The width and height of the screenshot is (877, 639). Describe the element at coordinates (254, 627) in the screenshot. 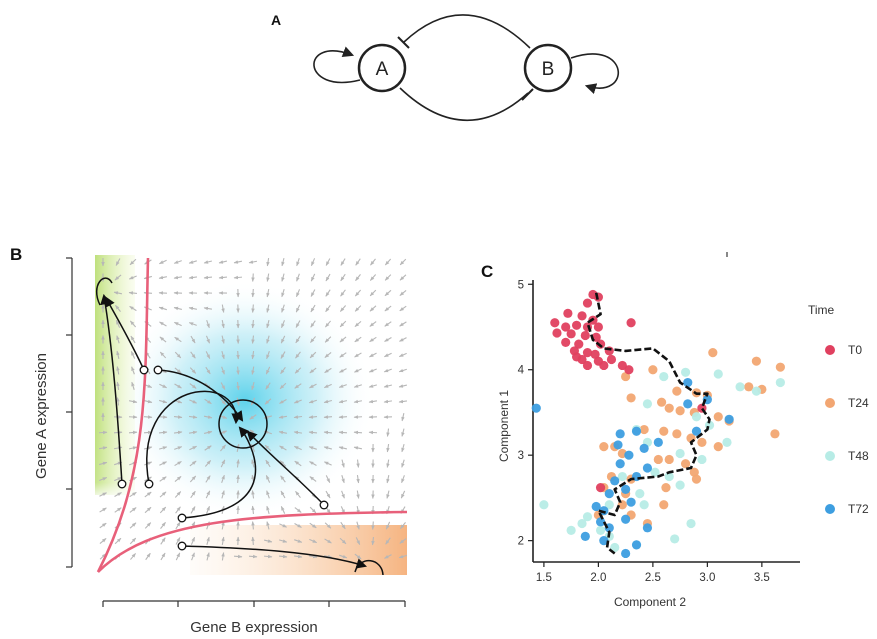

I see `panel-b-x-axis-title: Gene B expression` at that location.